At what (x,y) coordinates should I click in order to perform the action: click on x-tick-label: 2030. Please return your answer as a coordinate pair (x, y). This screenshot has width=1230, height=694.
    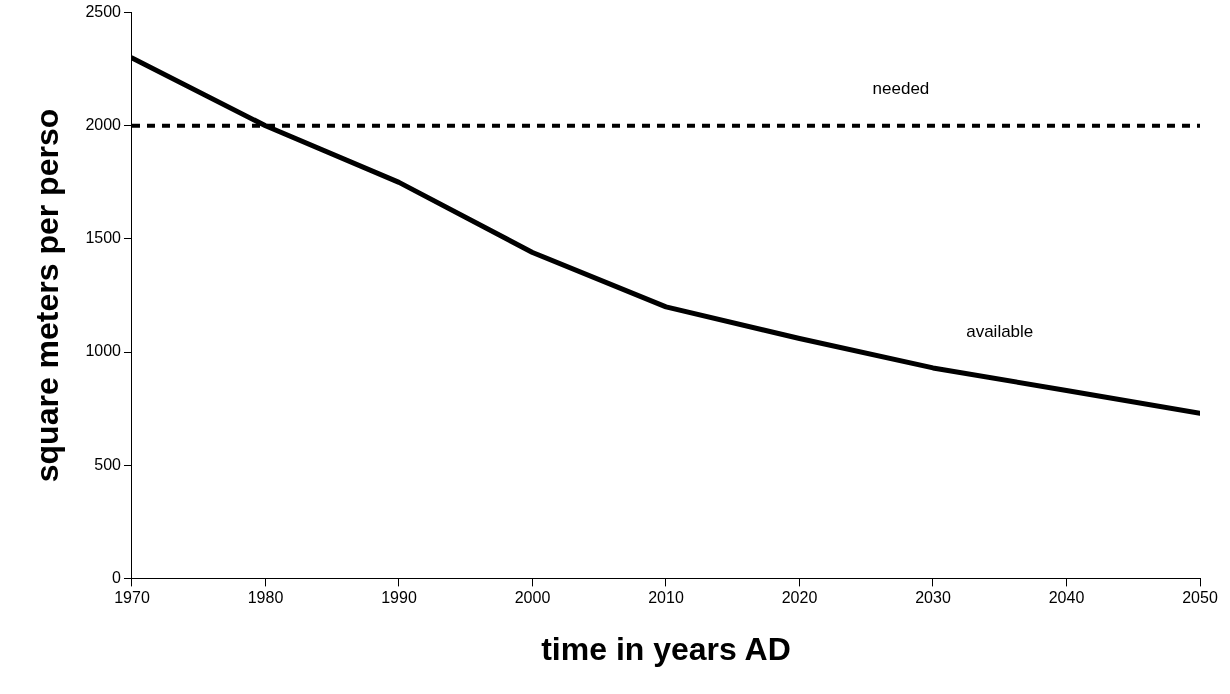
    Looking at the image, I should click on (933, 598).